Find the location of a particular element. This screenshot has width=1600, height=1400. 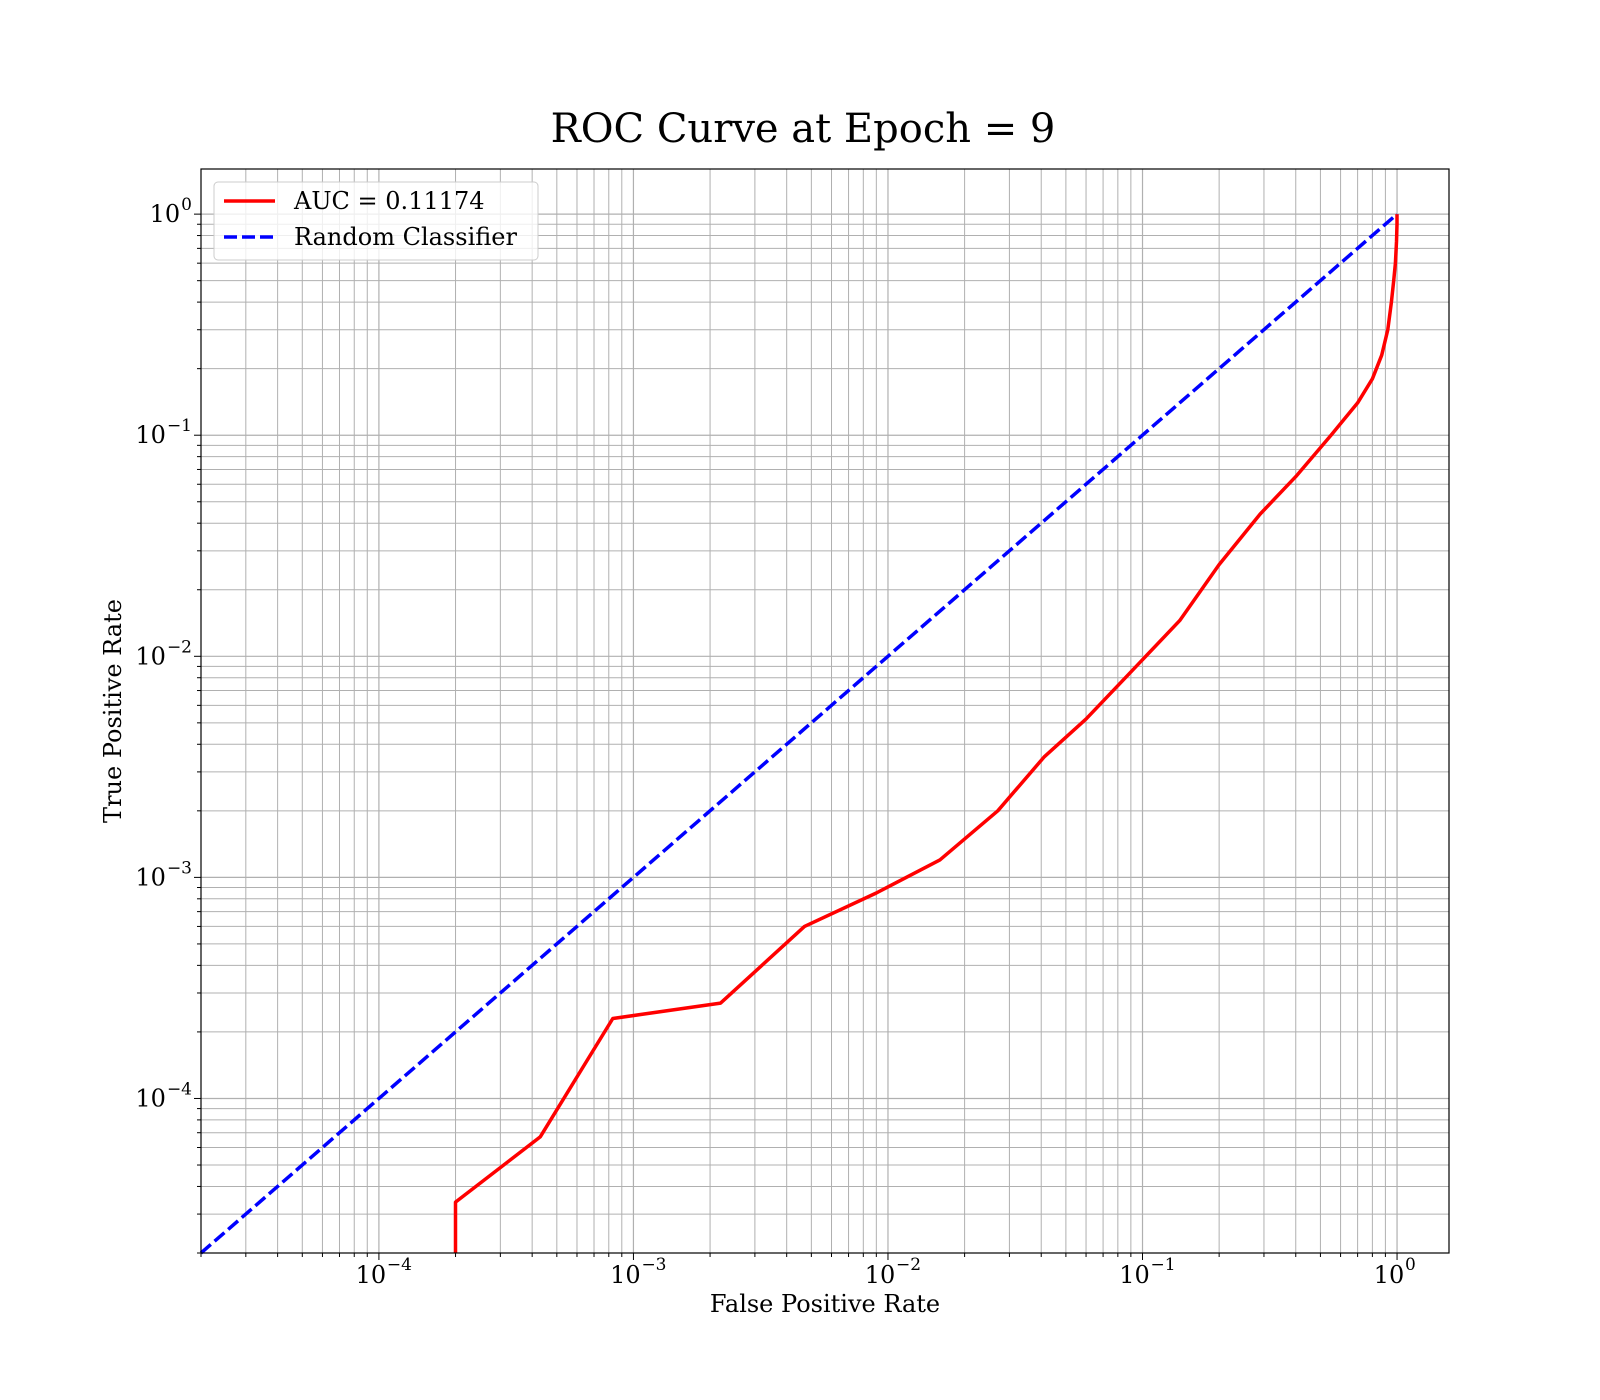

legend: AUC = 0.11174 Random Classifier is located at coordinates (376, 221).